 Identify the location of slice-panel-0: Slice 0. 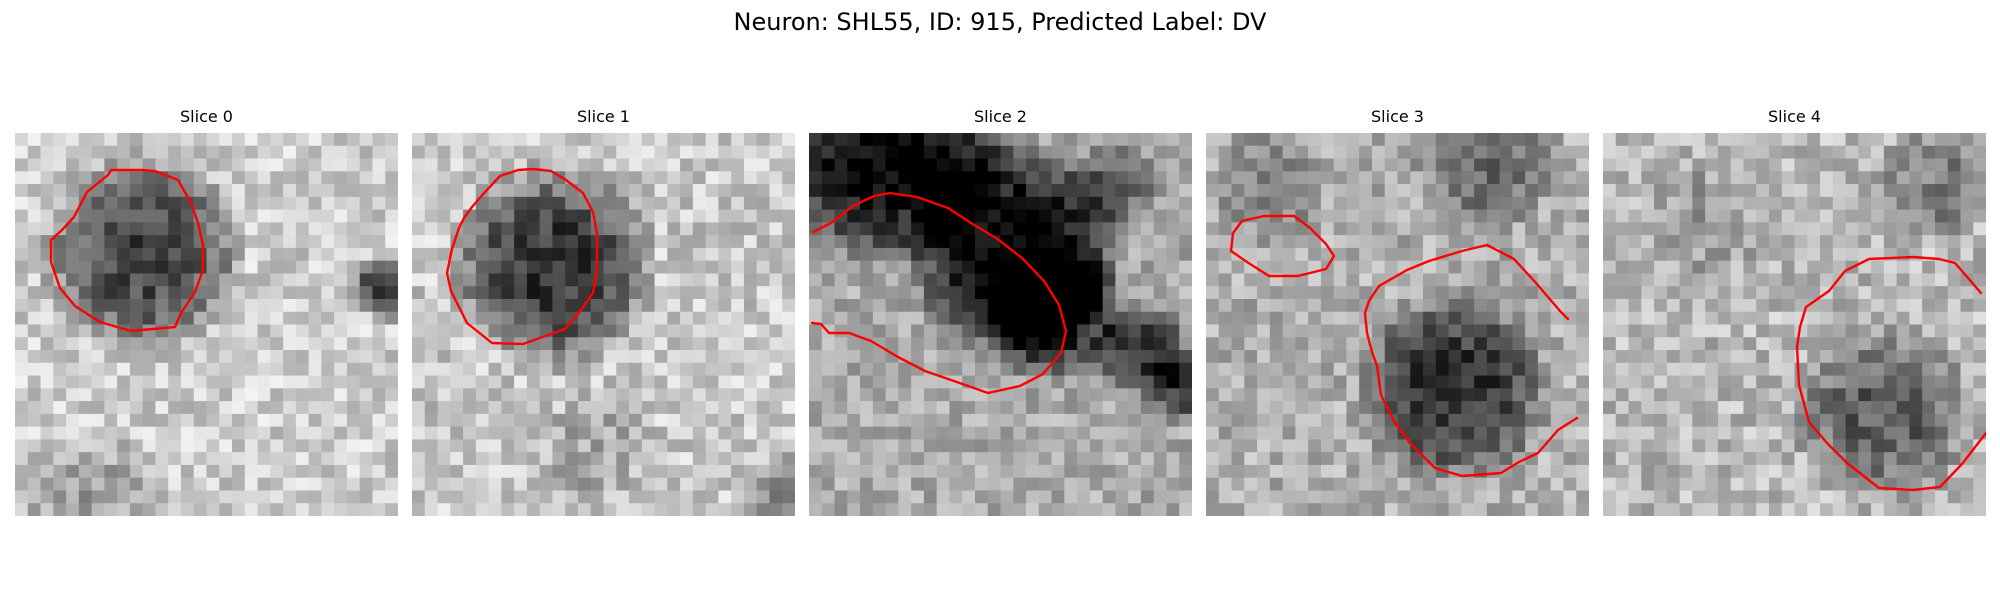
(206, 311).